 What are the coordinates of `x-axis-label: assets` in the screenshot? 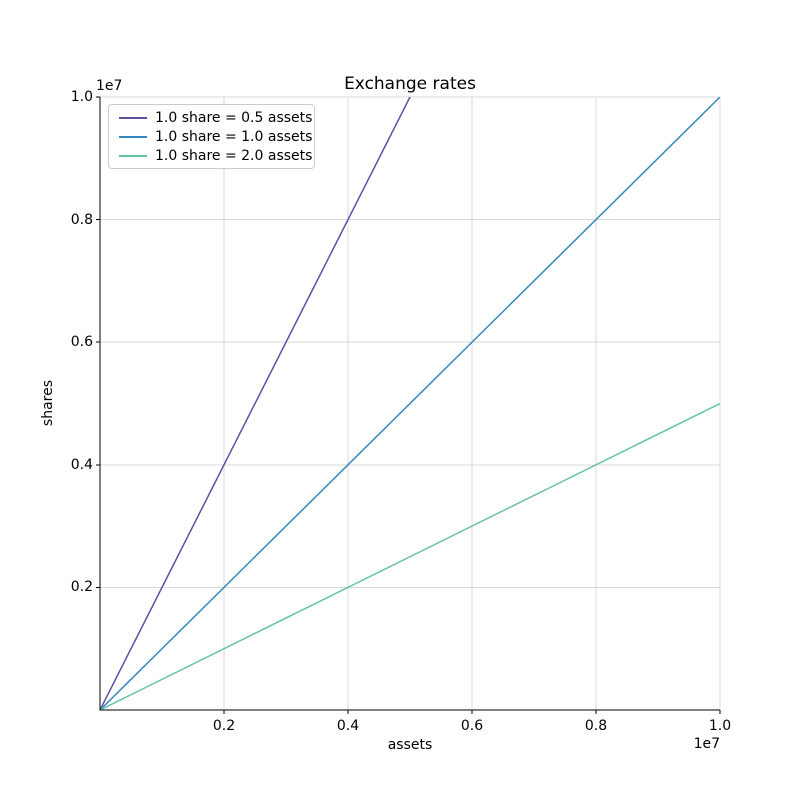 It's located at (410, 745).